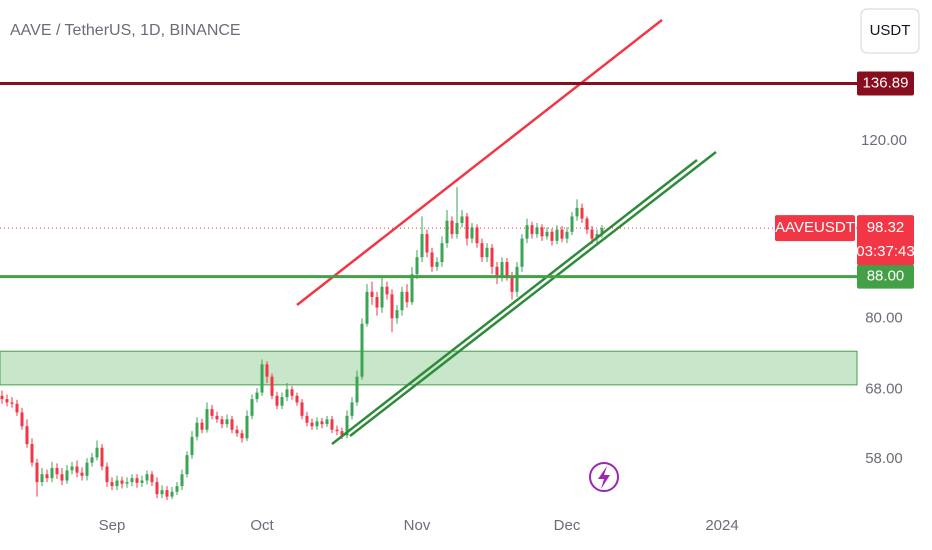 Image resolution: width=932 pixels, height=550 pixels. I want to click on symbol-tag, so click(815, 228).